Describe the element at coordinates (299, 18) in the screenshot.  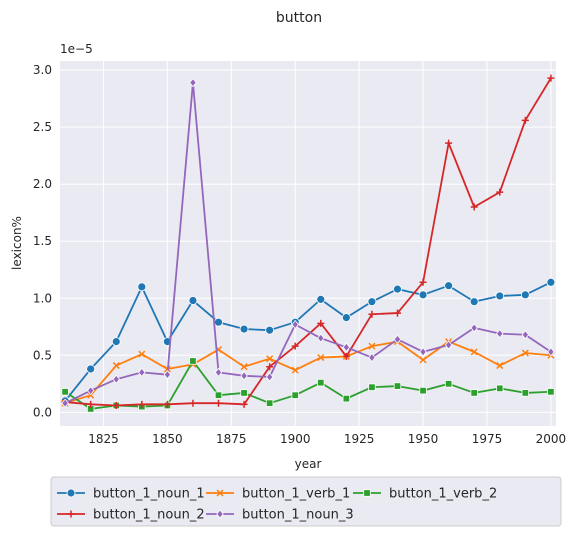
I see `chart-title: button` at that location.